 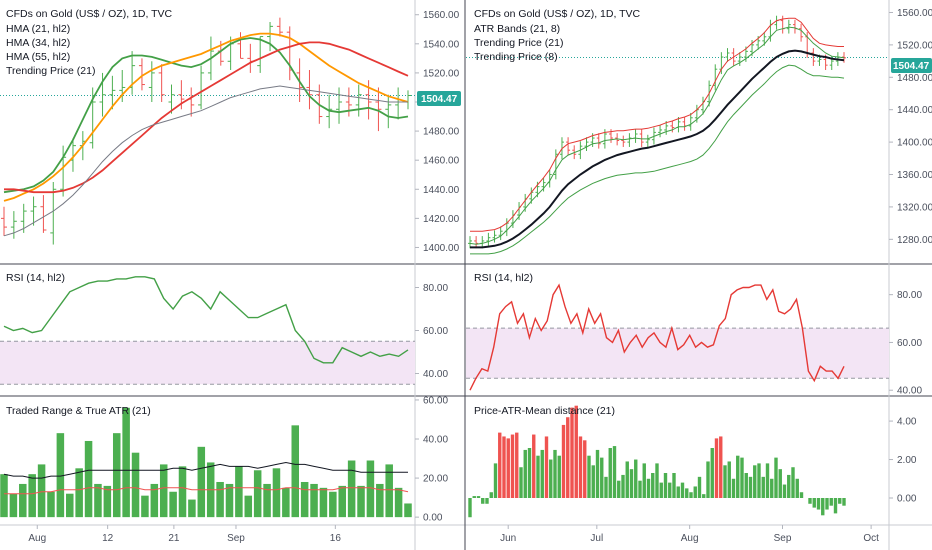 I want to click on left-price-legend-hma21: HMA (21, hl2), so click(x=38, y=29).